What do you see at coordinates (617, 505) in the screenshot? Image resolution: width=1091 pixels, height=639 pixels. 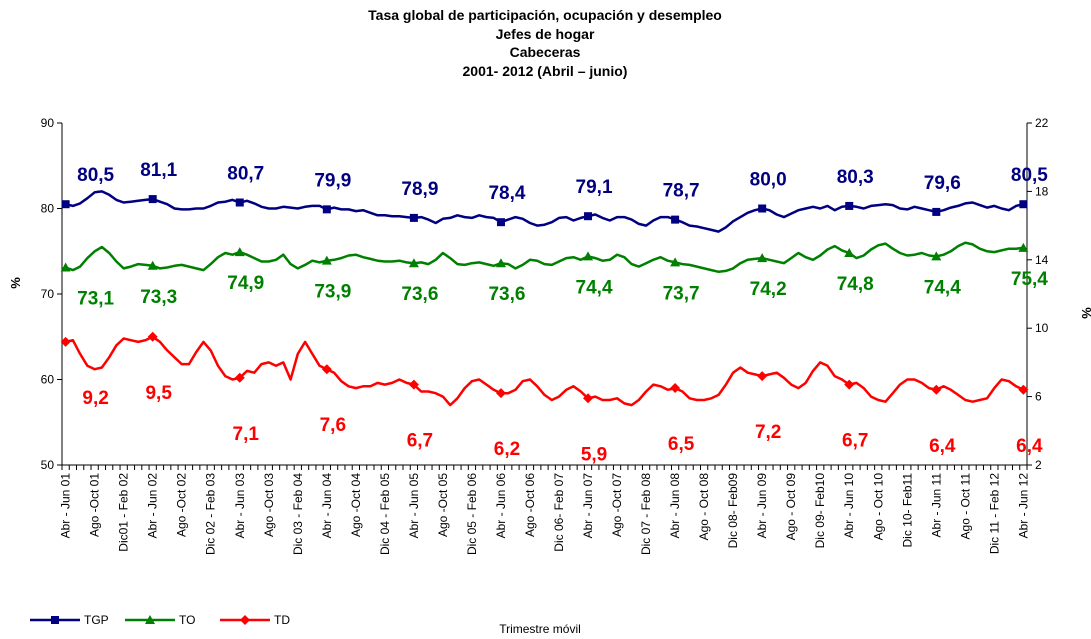 I see `x-tick-label: Ago -Oct 07` at bounding box center [617, 505].